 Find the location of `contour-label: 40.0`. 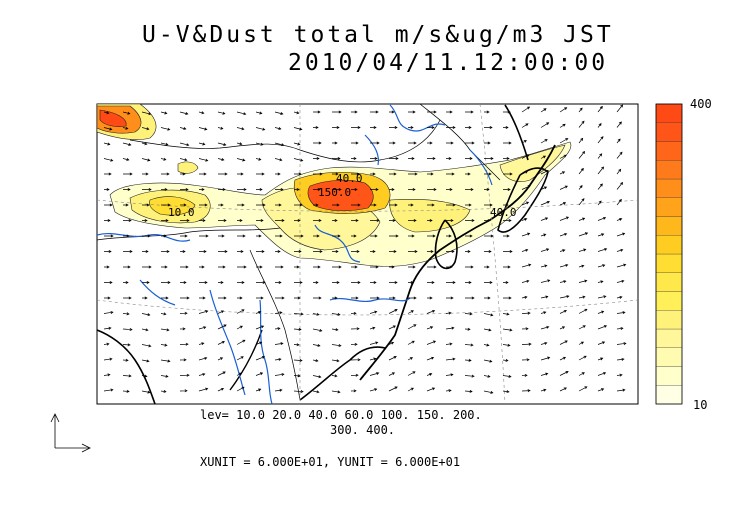

contour-label: 40.0 is located at coordinates (503, 212).